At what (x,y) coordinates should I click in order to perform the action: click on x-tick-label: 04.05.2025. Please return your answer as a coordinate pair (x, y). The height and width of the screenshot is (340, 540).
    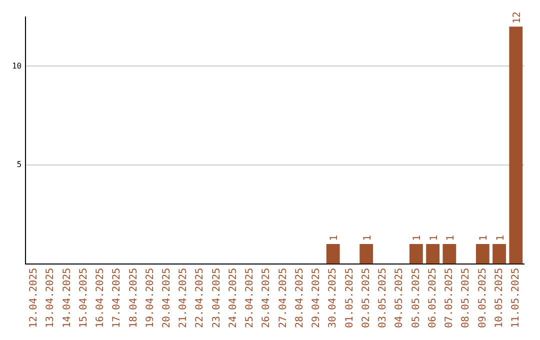
    Looking at the image, I should click on (400, 298).